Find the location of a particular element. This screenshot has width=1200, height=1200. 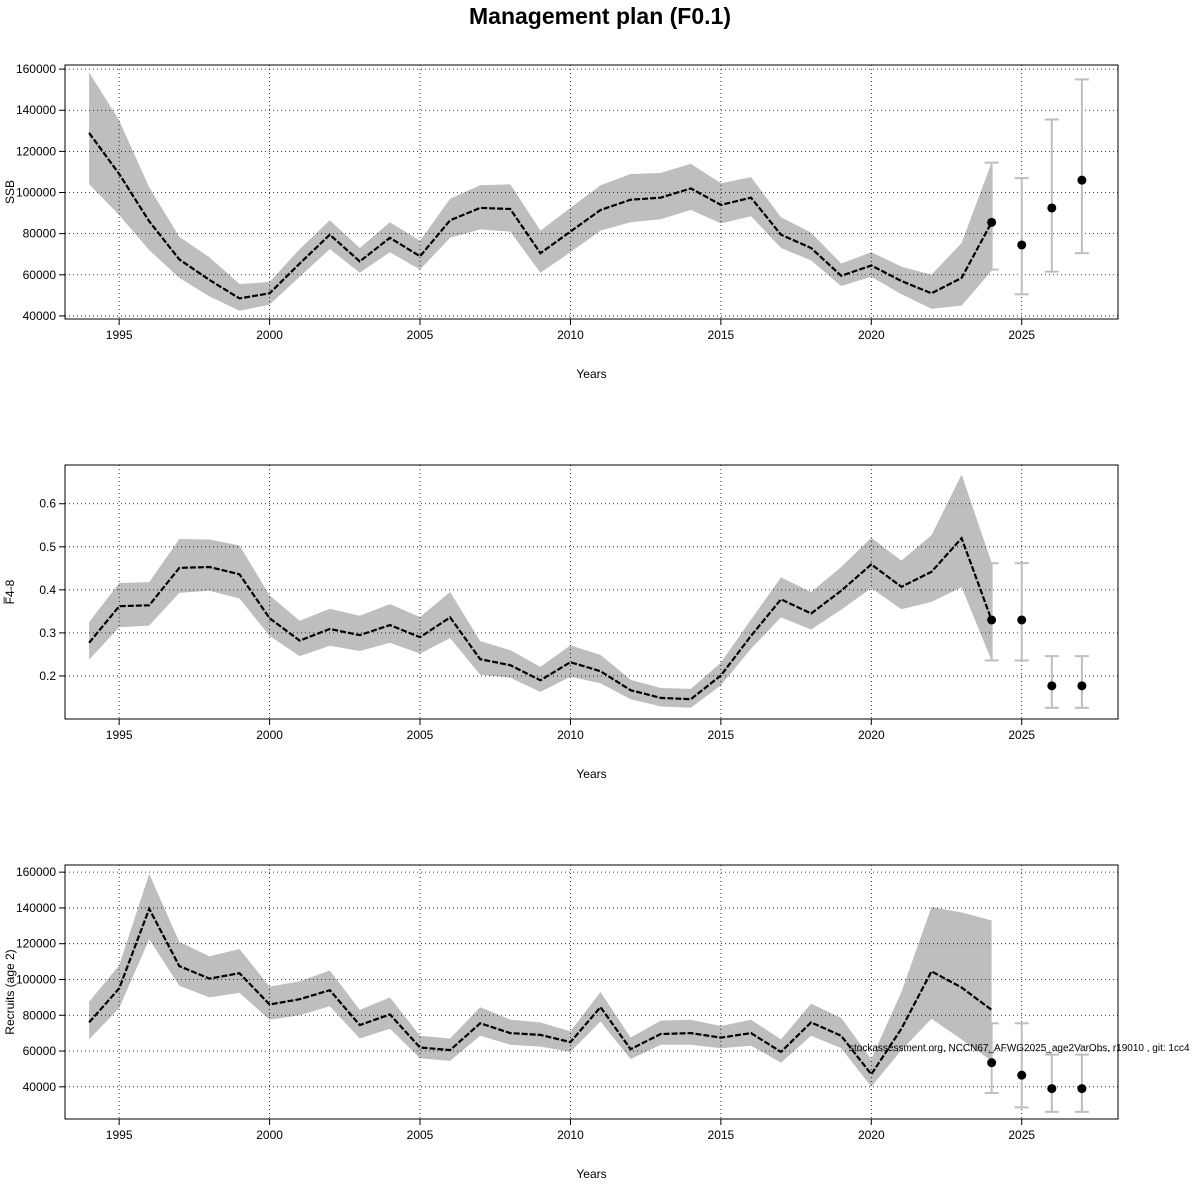

y-axis-label: Recruits (age 2) is located at coordinates (10, 991).